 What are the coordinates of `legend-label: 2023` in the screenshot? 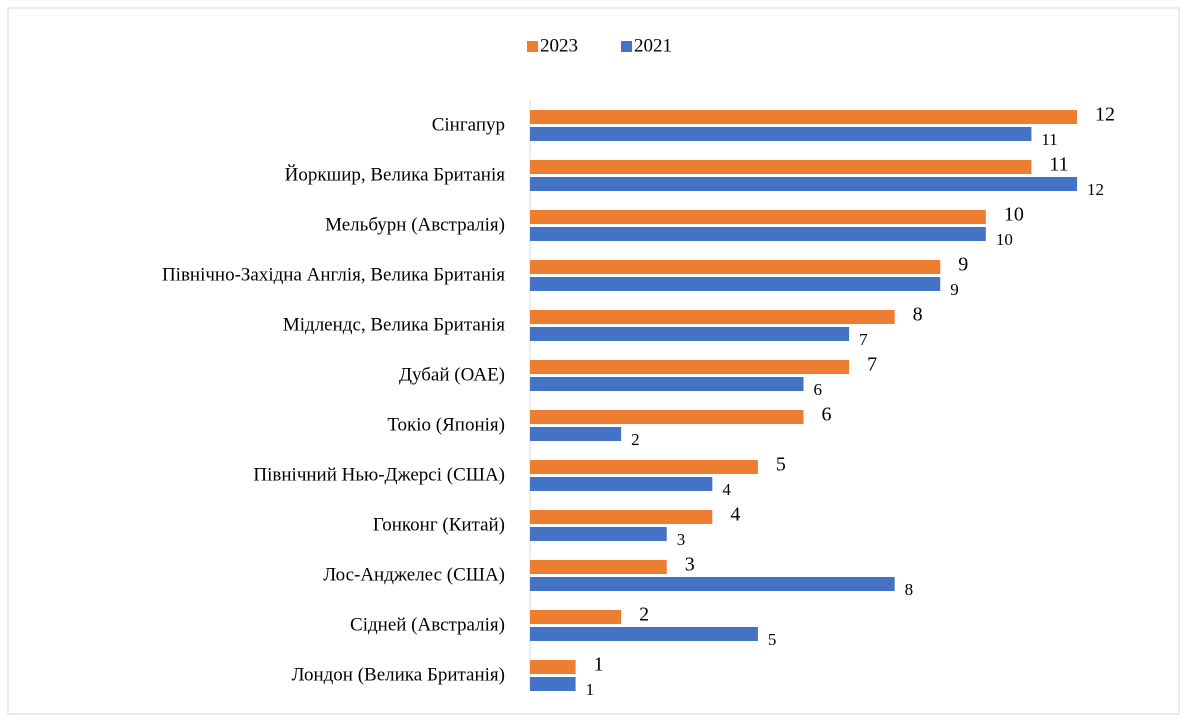 It's located at (559, 45).